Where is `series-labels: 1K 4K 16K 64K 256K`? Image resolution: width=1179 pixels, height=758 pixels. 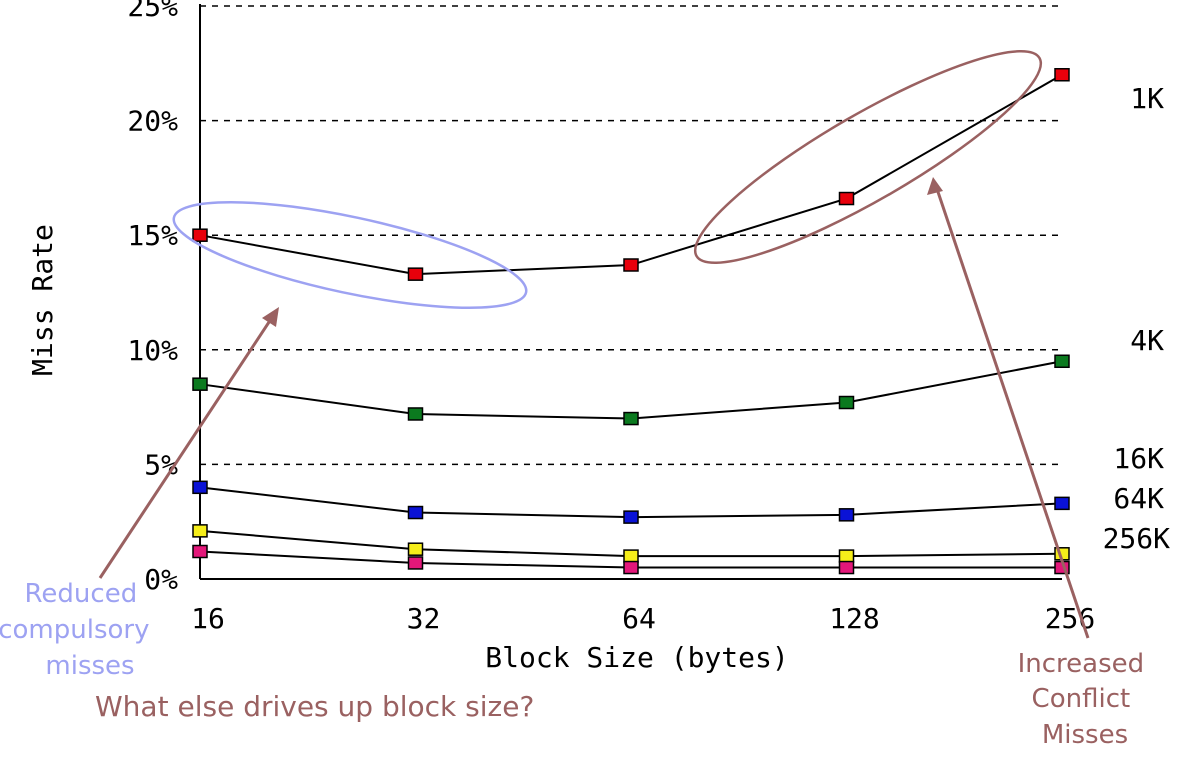
series-labels: 1K 4K 16K 64K 256K is located at coordinates (1137, 318).